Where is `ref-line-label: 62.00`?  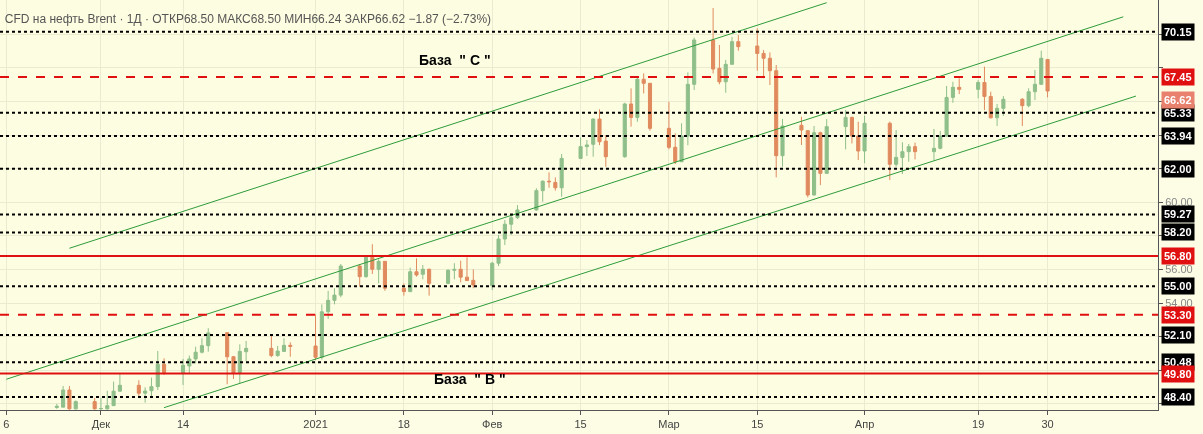
ref-line-label: 62.00 is located at coordinates (1178, 169).